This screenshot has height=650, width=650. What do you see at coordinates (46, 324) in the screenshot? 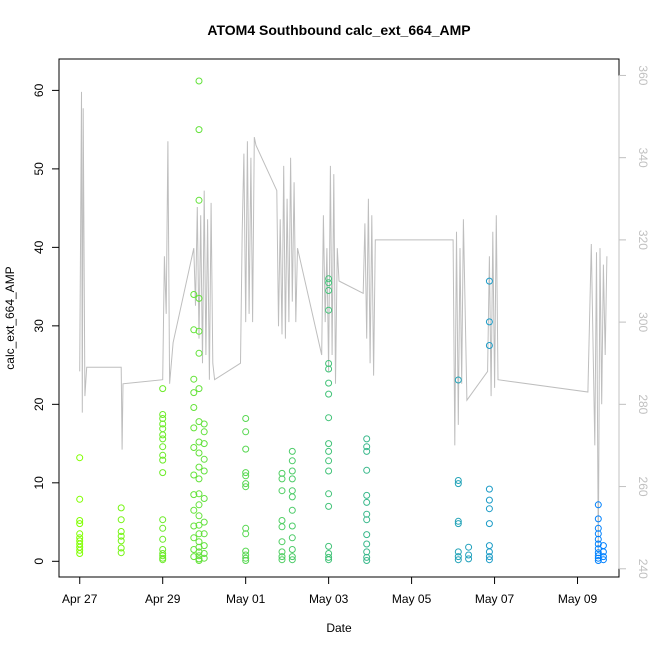
I see `y-axis-left: 0 10 20 30 40 50 60` at bounding box center [46, 324].